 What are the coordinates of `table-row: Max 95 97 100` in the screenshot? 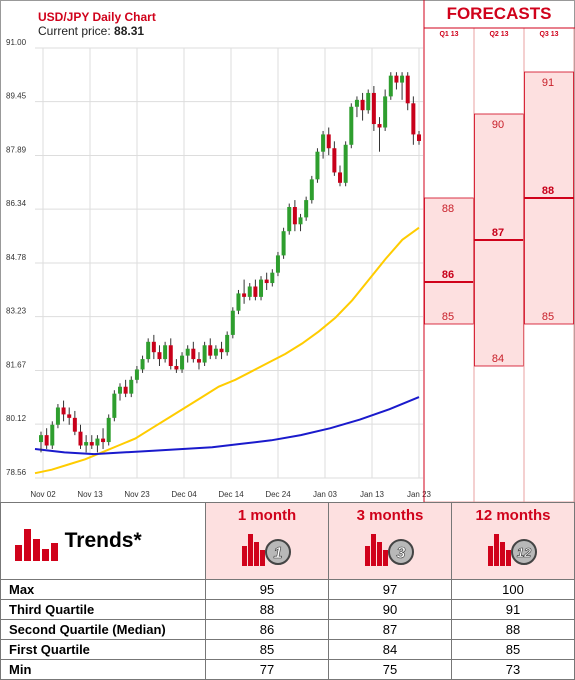 It's located at (287, 589).